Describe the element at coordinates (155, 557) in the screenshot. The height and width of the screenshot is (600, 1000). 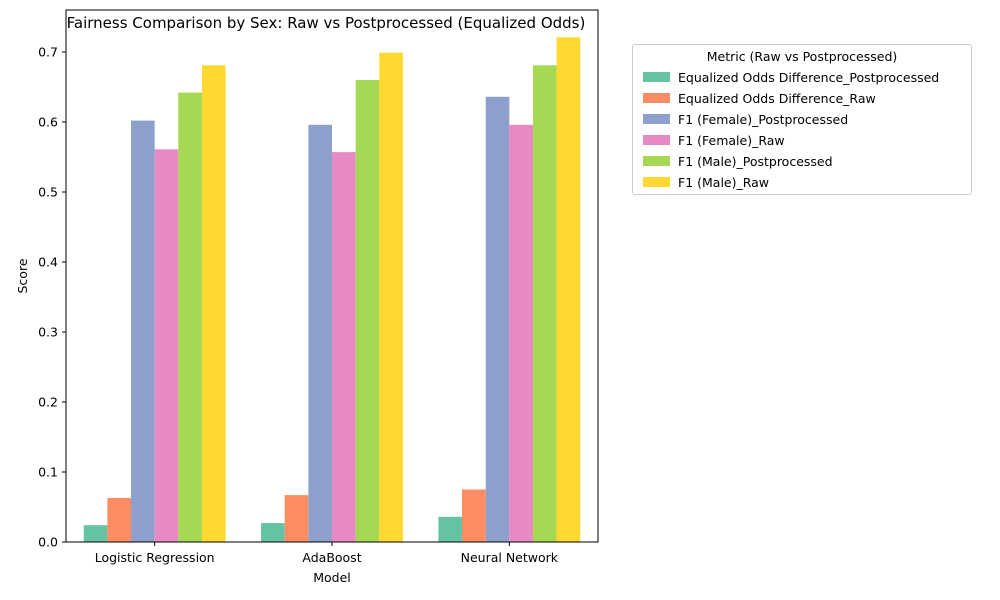
I see `x-tick-label: Logistic Regression` at that location.